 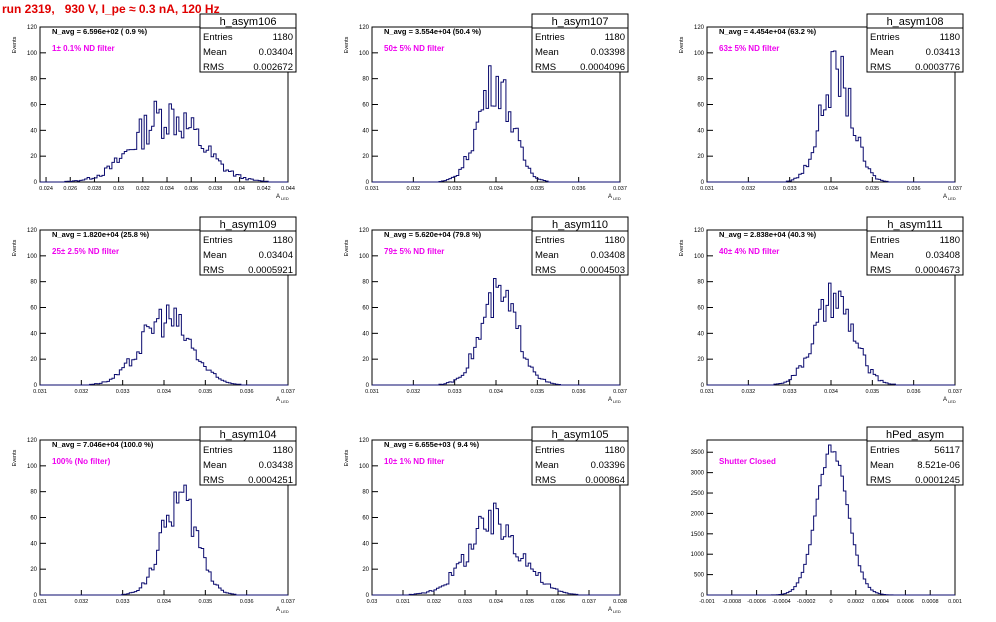 I want to click on stats-value: 56117, so click(x=947, y=450).